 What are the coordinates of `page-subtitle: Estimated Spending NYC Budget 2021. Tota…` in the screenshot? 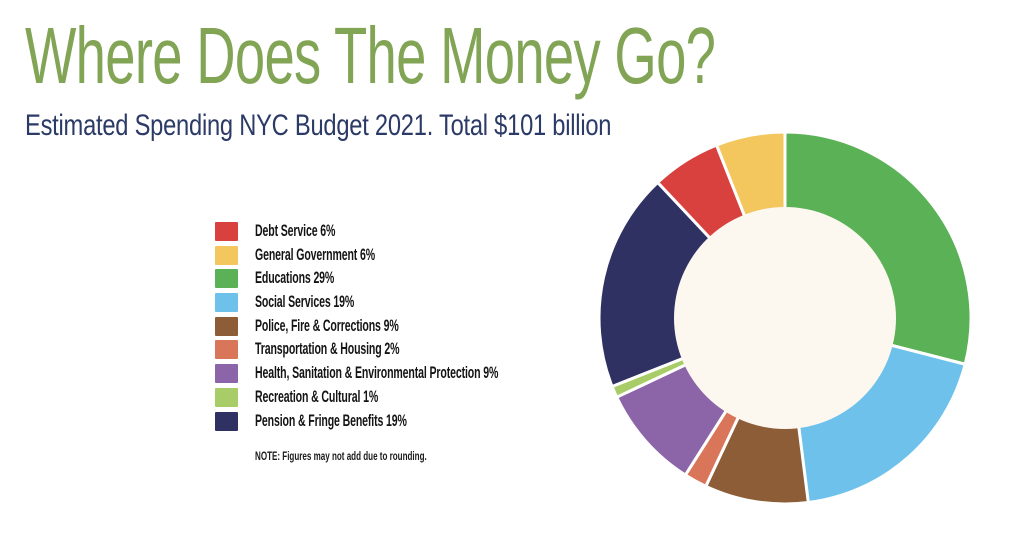 It's located at (318, 125).